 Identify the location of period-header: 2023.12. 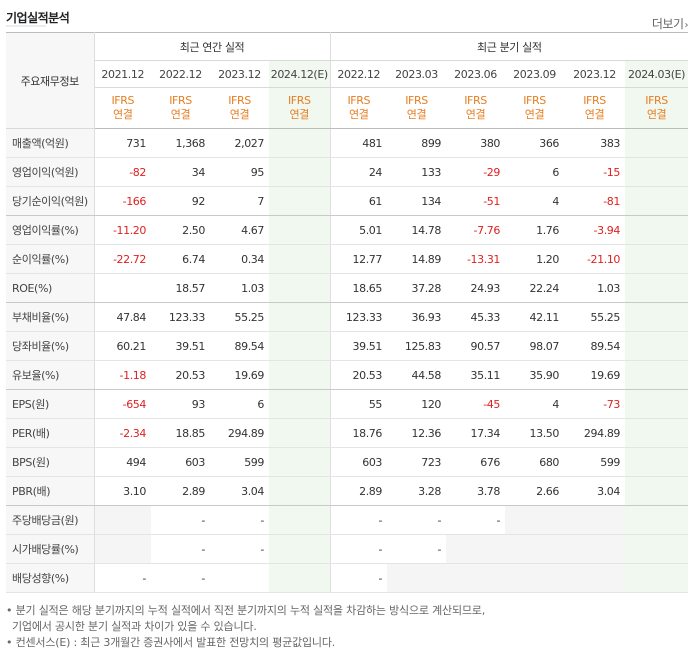
(595, 74).